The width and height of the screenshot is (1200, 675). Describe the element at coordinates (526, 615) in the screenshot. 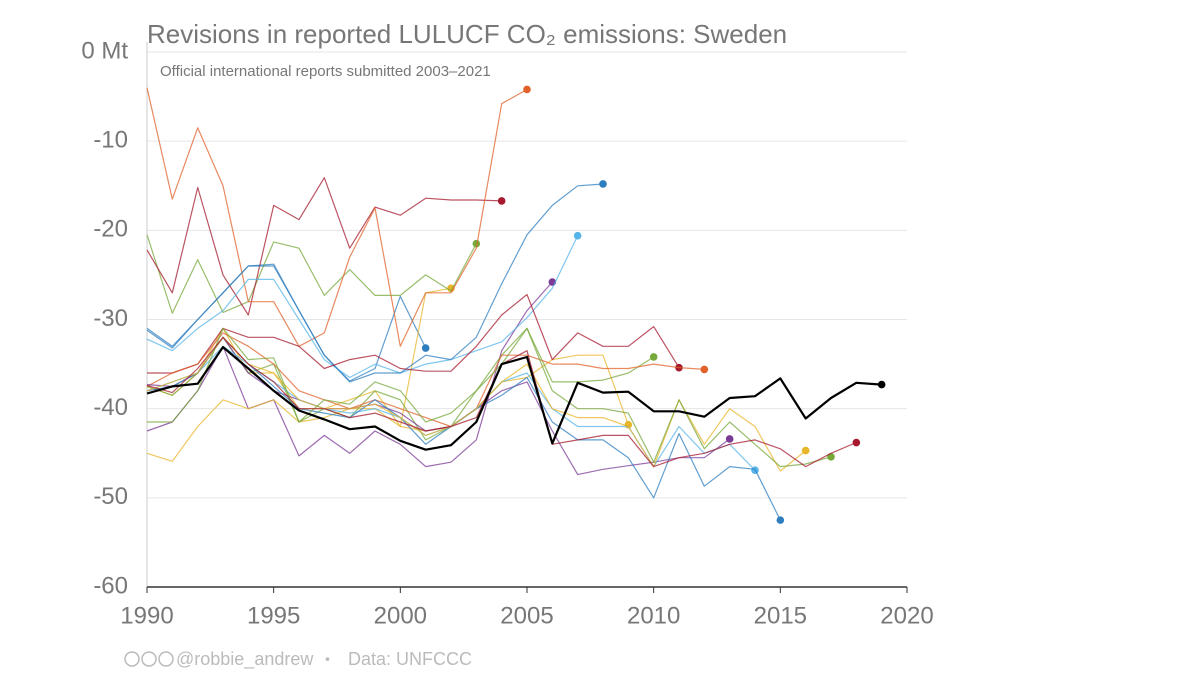

I see `x-tick-label: 2005` at that location.